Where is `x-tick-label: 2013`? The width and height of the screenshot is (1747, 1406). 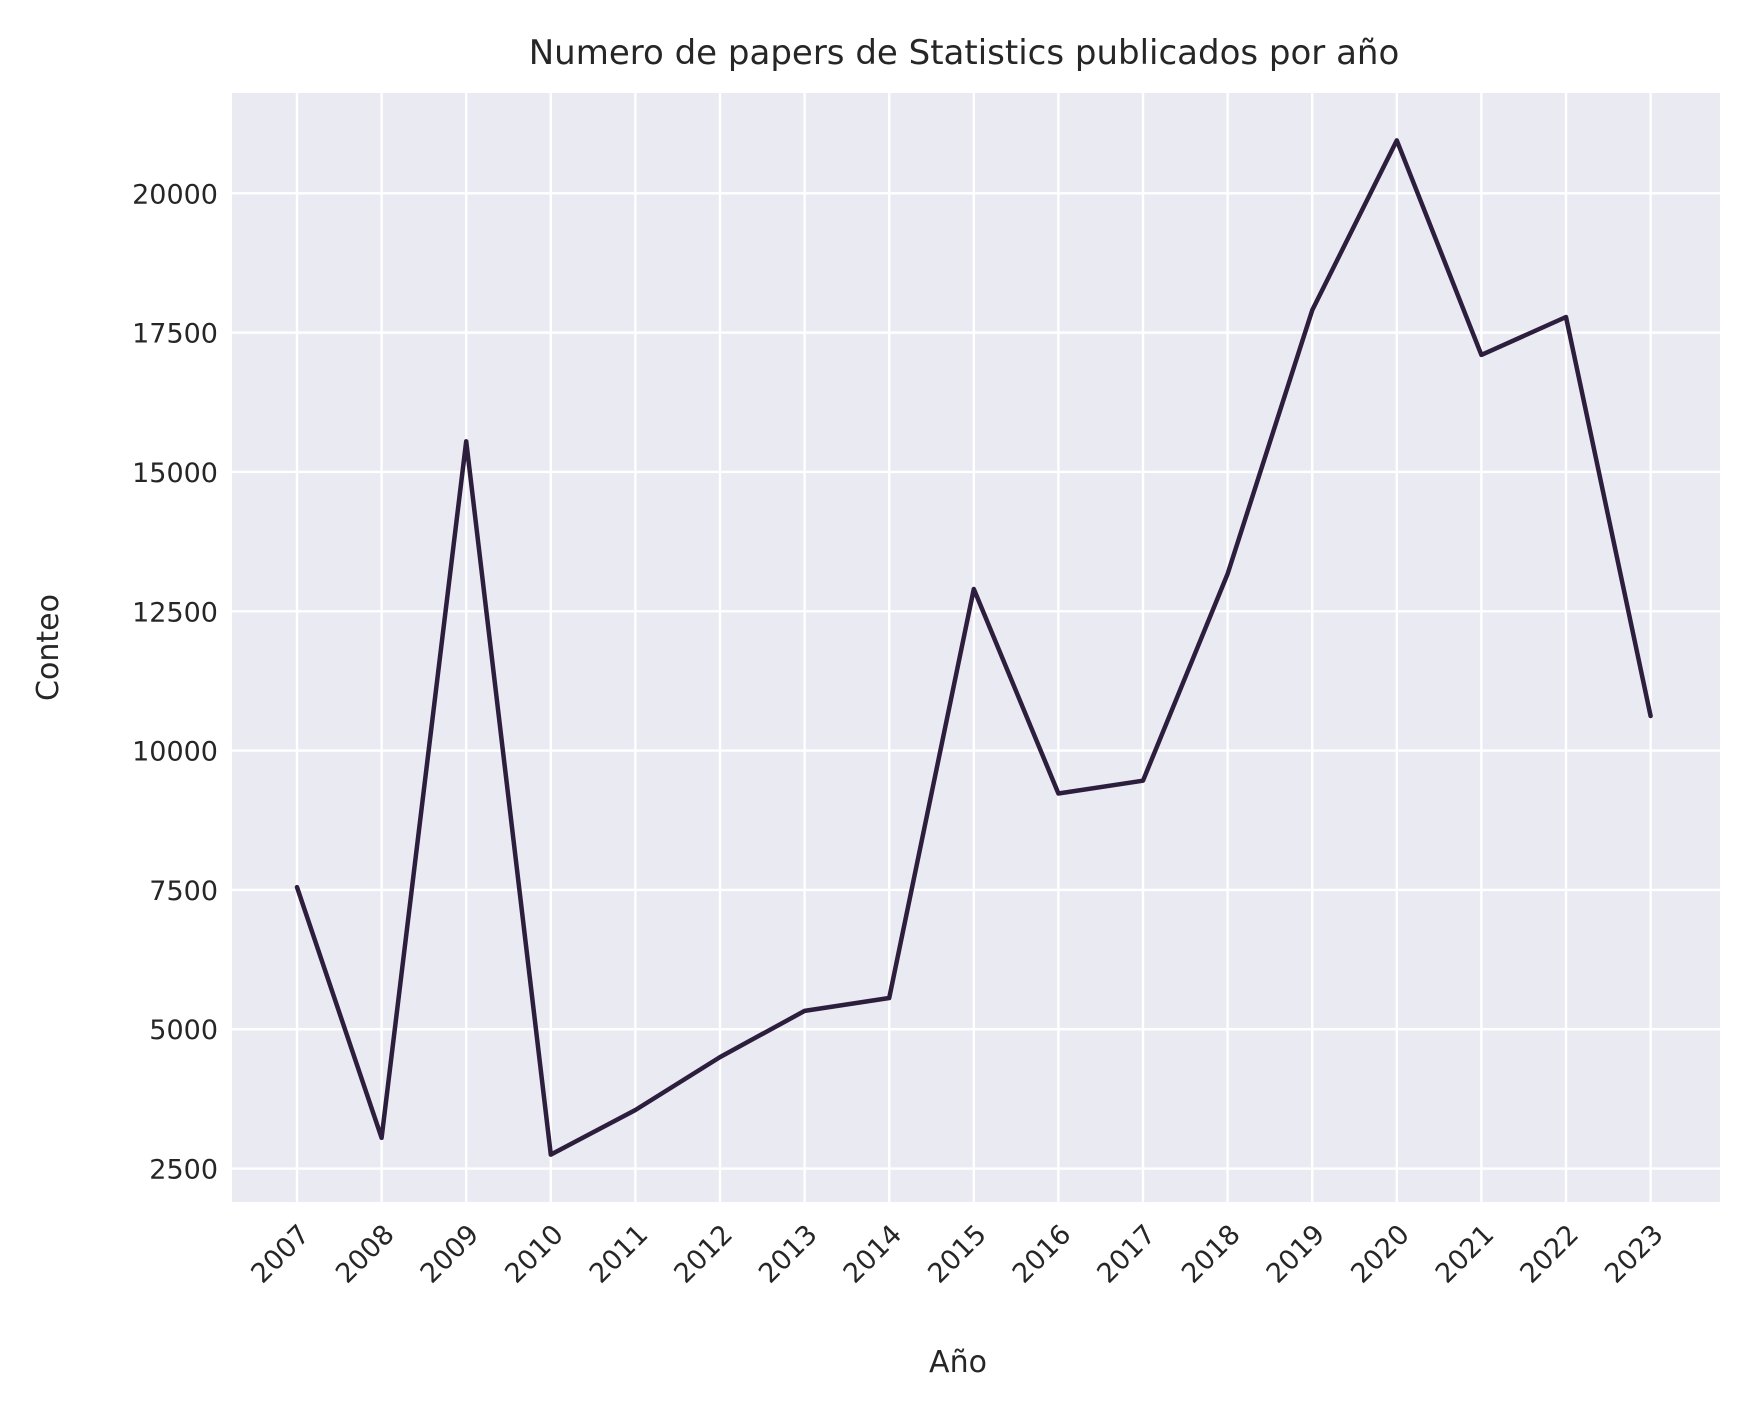
x-tick-label: 2013 is located at coordinates (788, 1254).